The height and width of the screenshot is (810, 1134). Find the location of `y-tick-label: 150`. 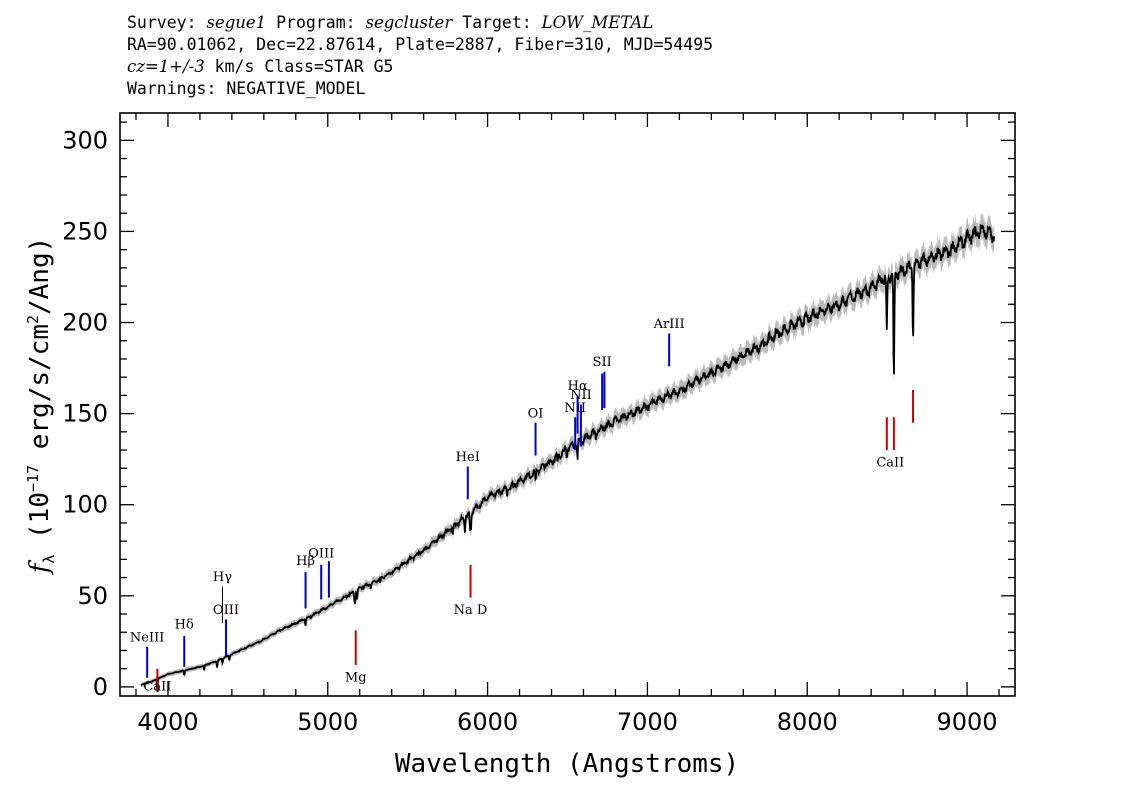

y-tick-label: 150 is located at coordinates (85, 414).